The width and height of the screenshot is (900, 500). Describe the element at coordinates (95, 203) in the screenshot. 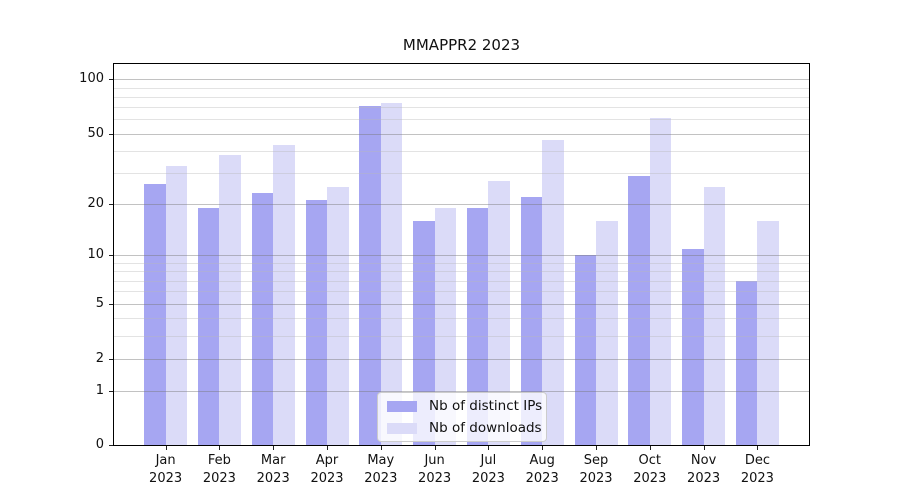

I see `y-tick-label-20: 20` at that location.